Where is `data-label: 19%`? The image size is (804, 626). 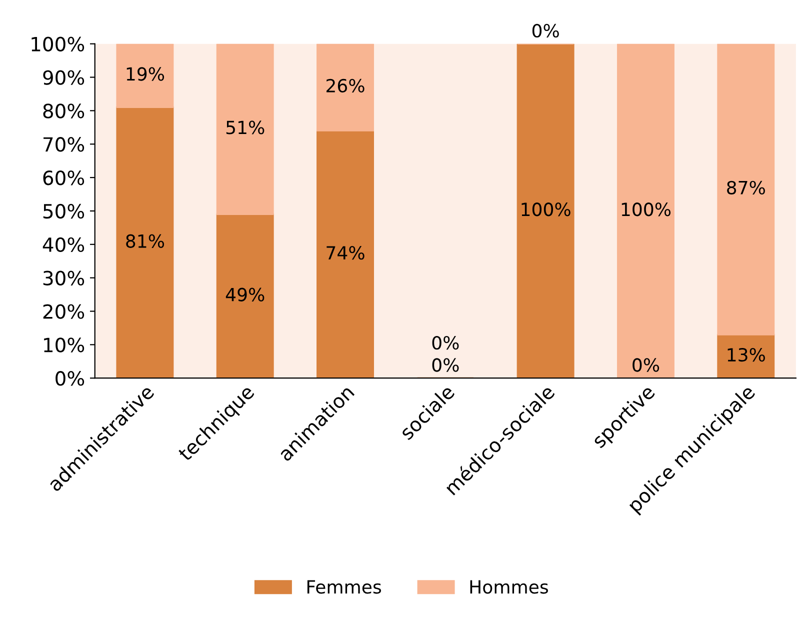
data-label: 19% is located at coordinates (145, 74).